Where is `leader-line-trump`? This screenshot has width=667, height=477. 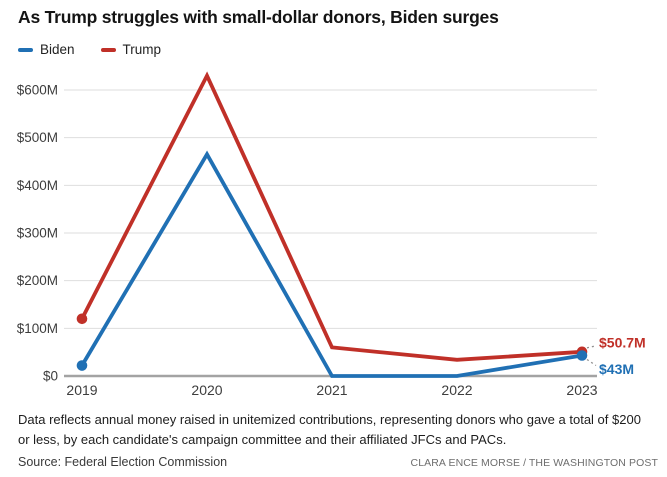
leader-line-trump is located at coordinates (591, 347).